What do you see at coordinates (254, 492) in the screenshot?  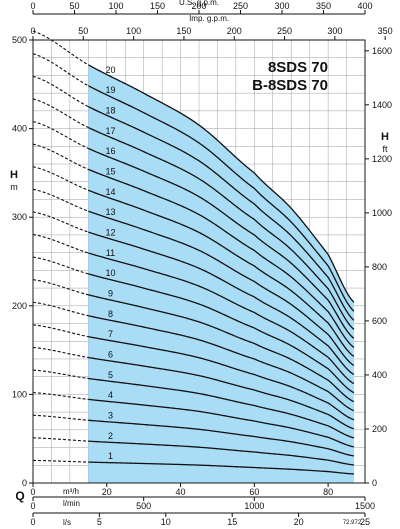 I see `x-main-tick-label: 60` at bounding box center [254, 492].